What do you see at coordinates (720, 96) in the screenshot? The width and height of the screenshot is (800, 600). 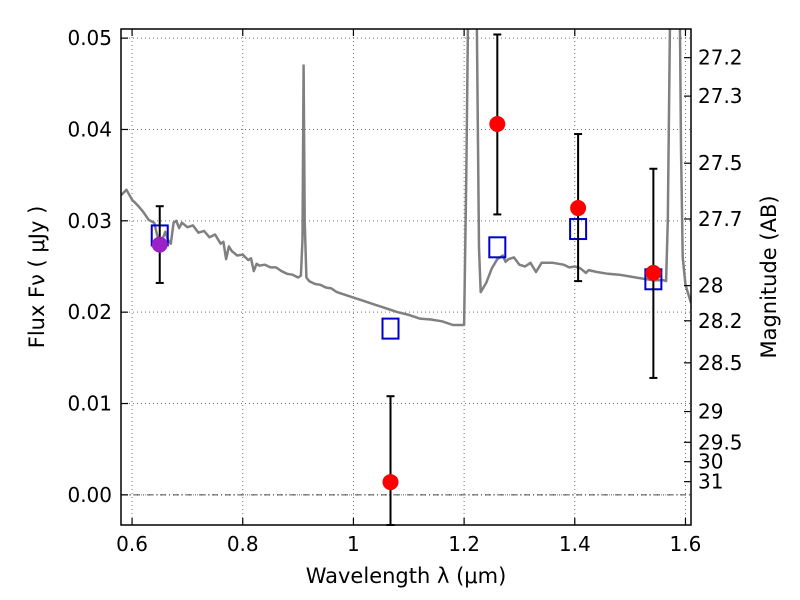 I see `right-tick-label: 27.3` at bounding box center [720, 96].